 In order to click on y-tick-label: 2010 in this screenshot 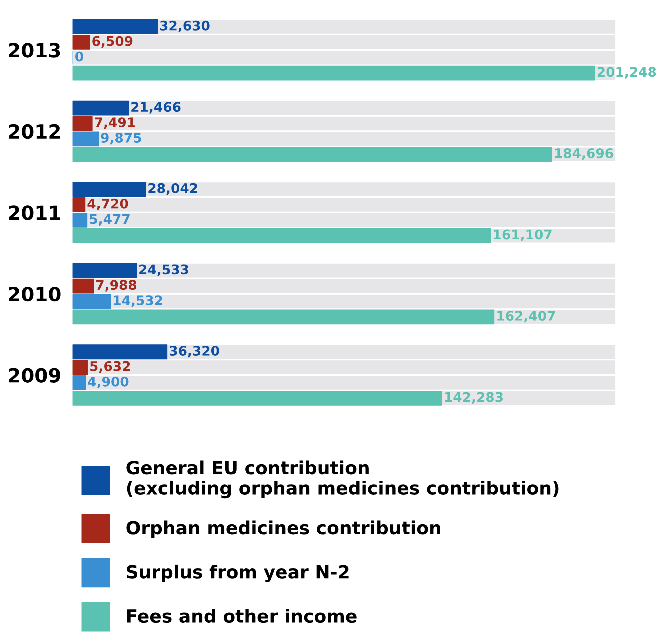, I will do `click(35, 294)`.